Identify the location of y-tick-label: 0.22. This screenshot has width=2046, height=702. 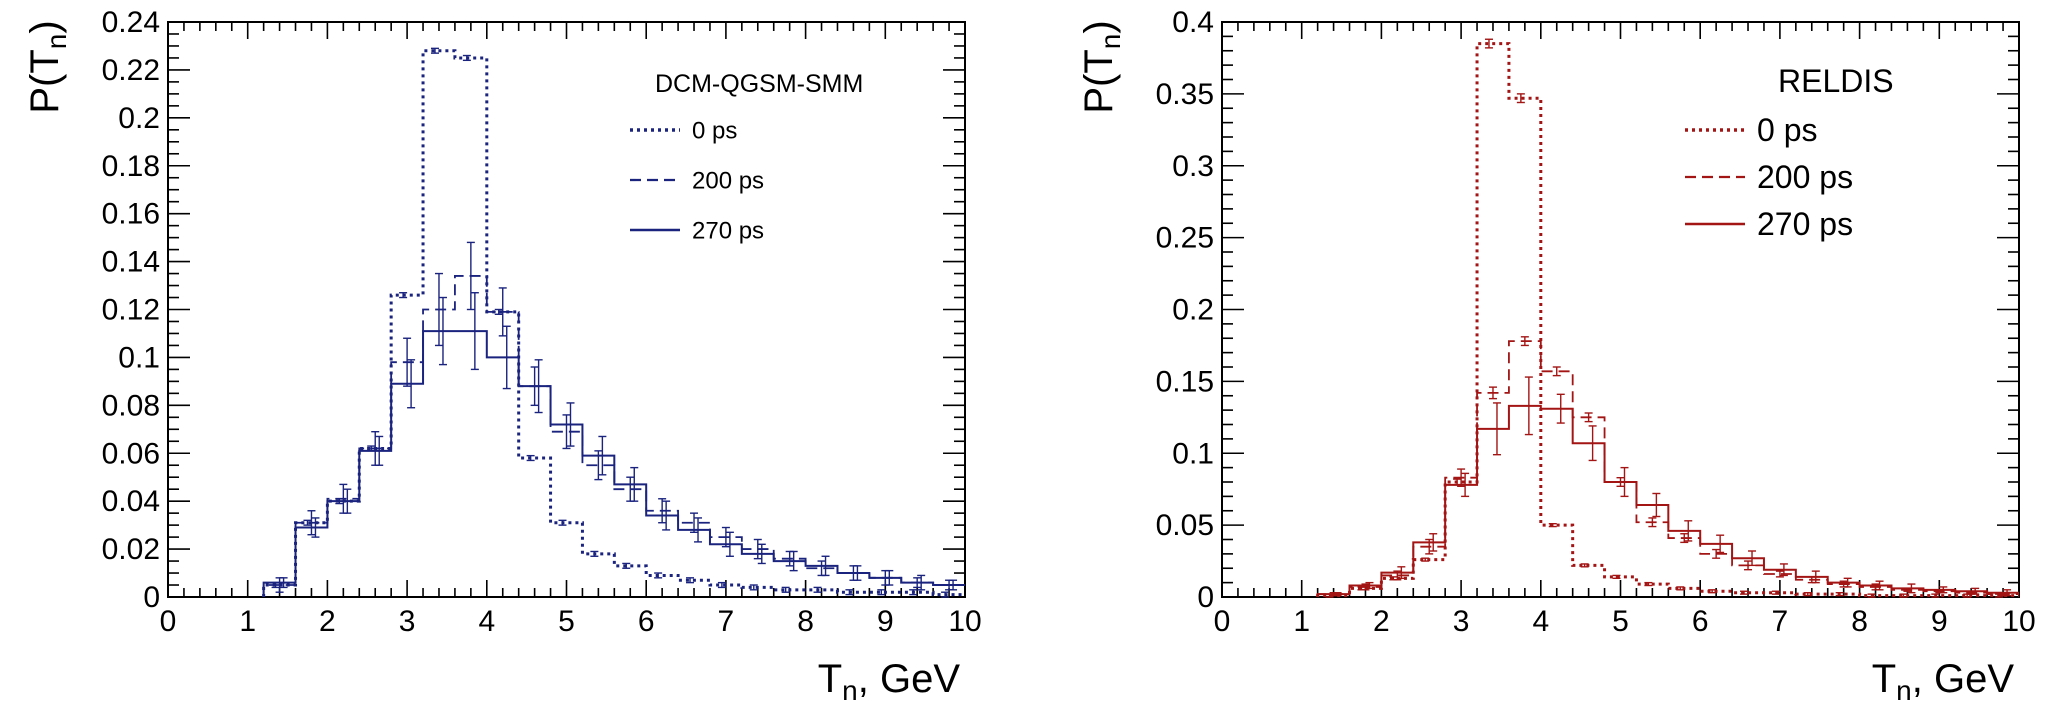
(131, 70).